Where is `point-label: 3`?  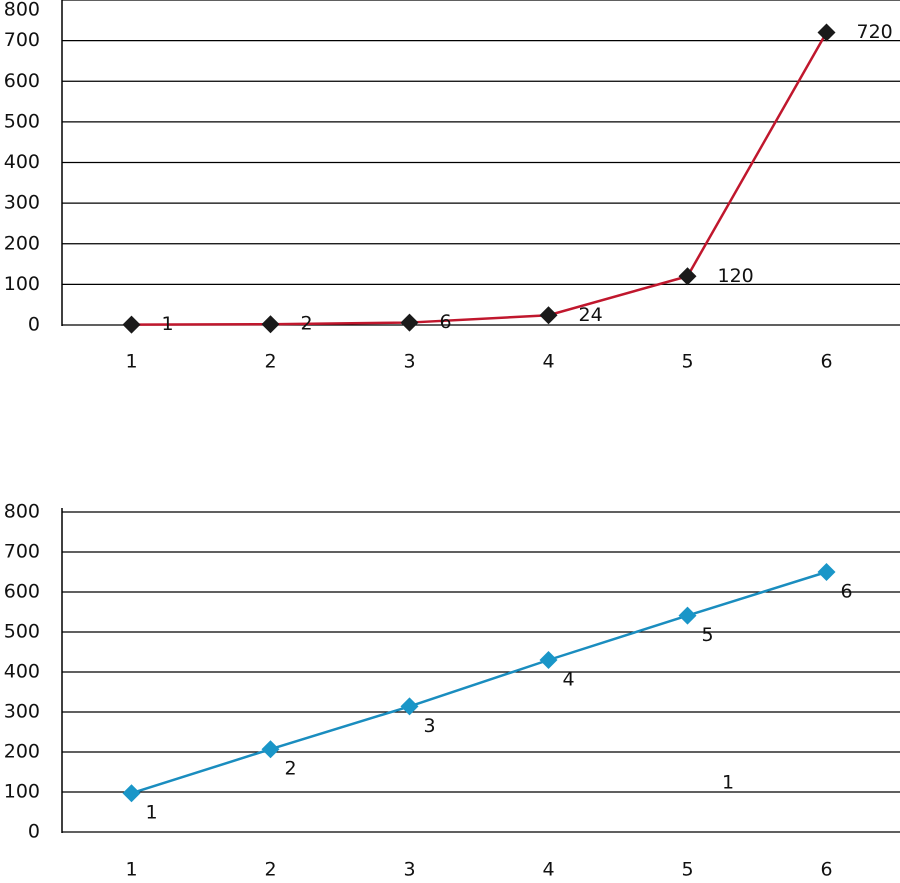 point-label: 3 is located at coordinates (430, 726).